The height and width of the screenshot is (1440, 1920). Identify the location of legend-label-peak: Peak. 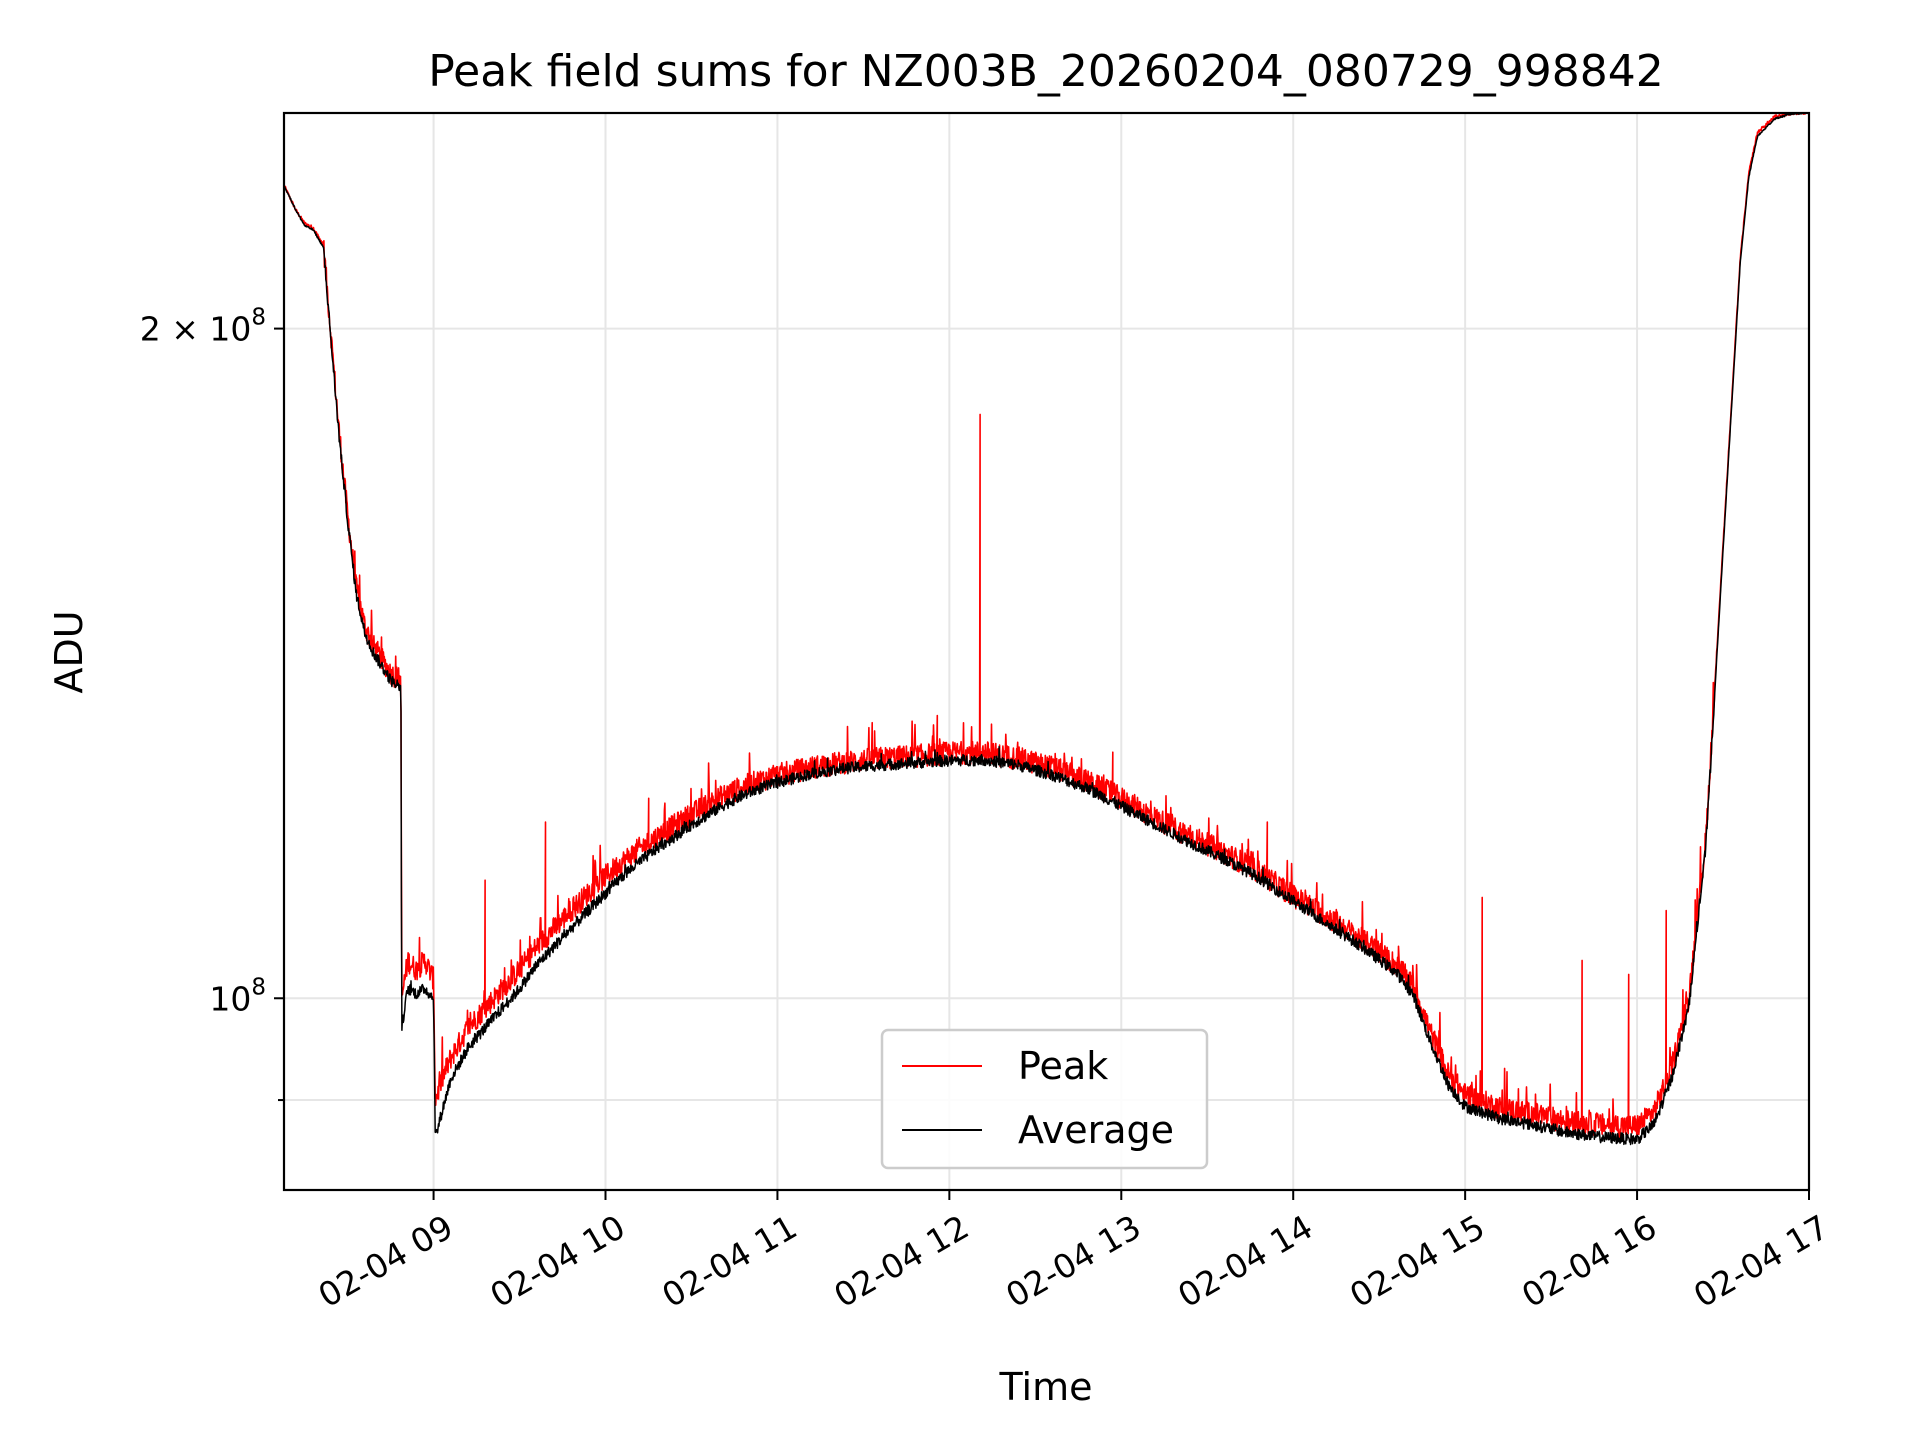
(1063, 1066).